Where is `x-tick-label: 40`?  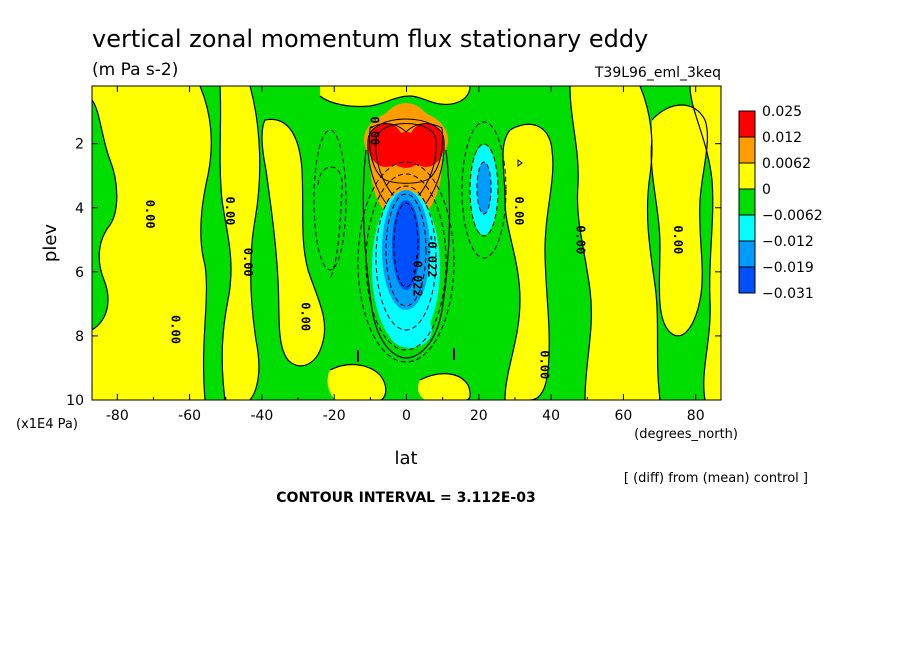 x-tick-label: 40 is located at coordinates (551, 416).